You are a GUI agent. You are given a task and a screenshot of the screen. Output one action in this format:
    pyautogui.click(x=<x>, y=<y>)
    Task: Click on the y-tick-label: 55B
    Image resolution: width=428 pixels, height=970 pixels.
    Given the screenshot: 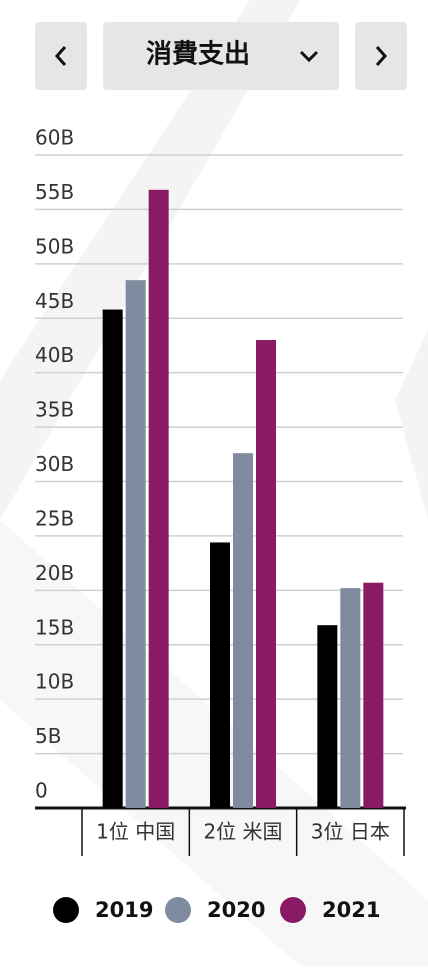 What is the action you would take?
    pyautogui.click(x=54, y=192)
    